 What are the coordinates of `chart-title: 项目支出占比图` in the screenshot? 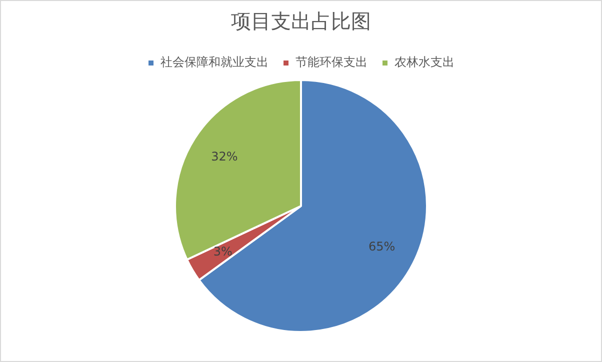 It's located at (301, 21).